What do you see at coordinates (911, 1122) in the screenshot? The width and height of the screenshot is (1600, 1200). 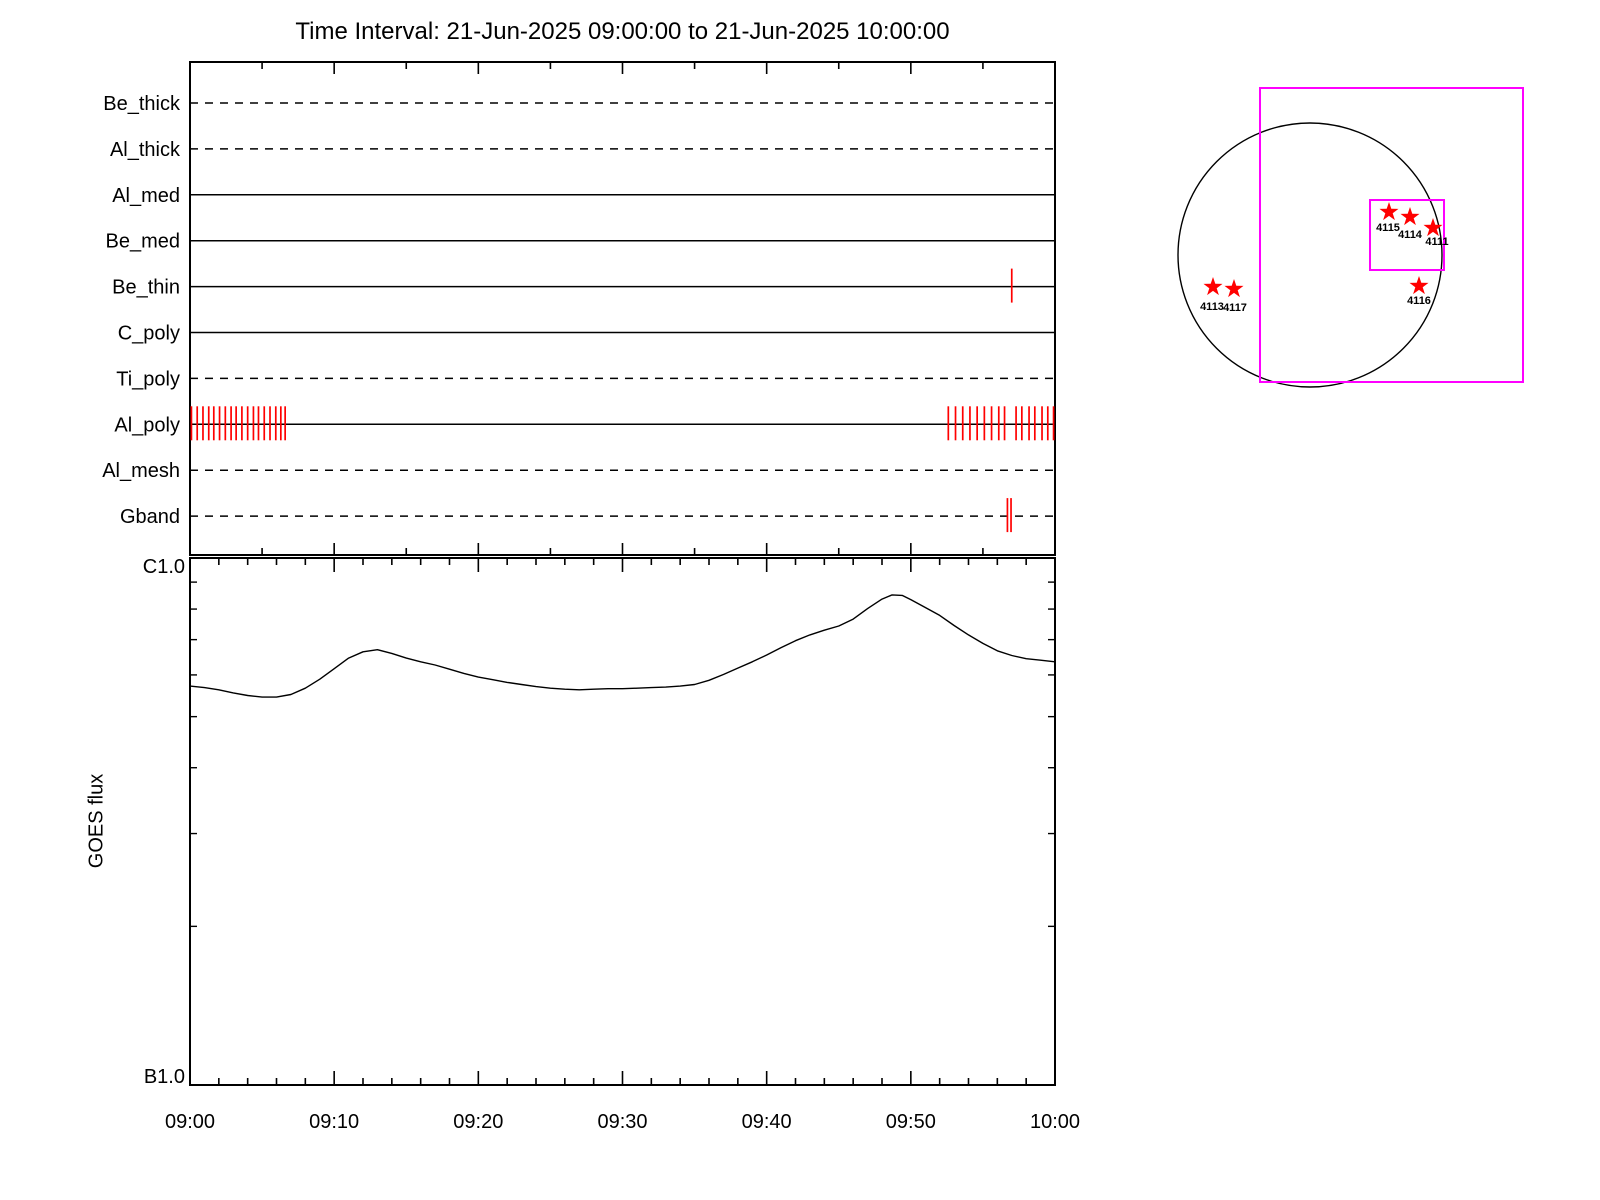 I see `x-tick-label: 09:50` at bounding box center [911, 1122].